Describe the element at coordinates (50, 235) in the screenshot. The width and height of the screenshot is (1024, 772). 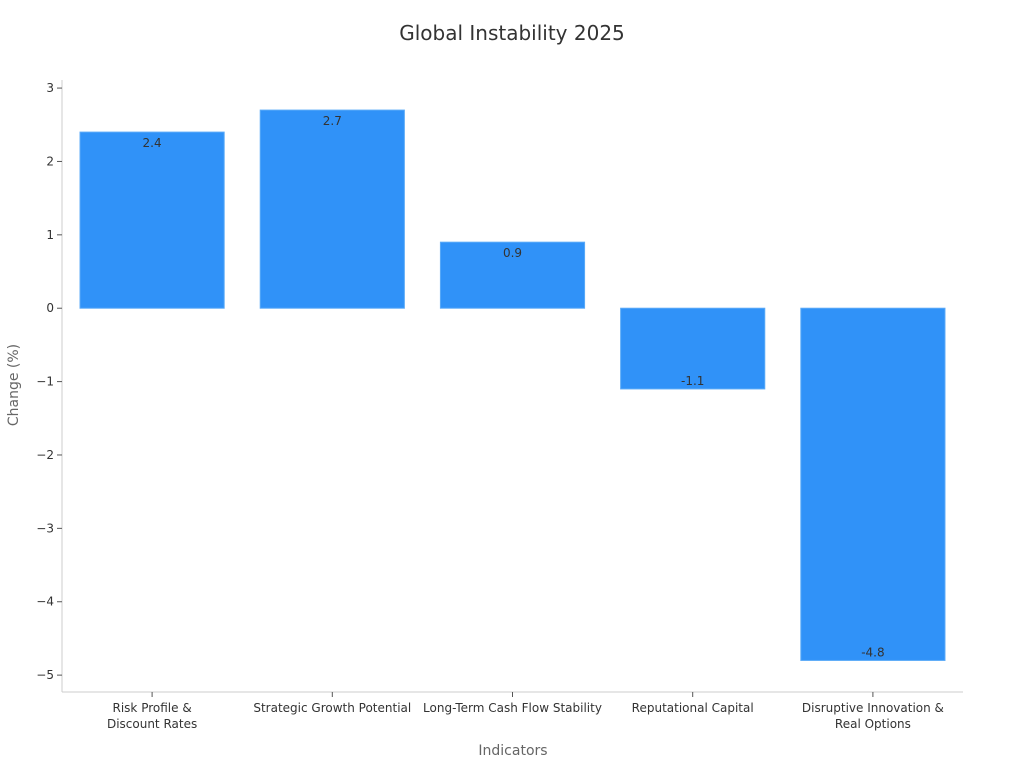
I see `y-tick-label: 1` at that location.